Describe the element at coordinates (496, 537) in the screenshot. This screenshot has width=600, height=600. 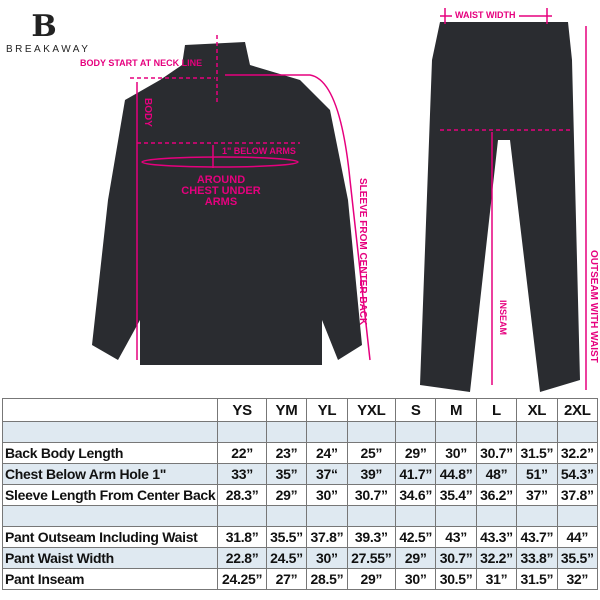
I see `measurement-cell: 43.3”` at that location.